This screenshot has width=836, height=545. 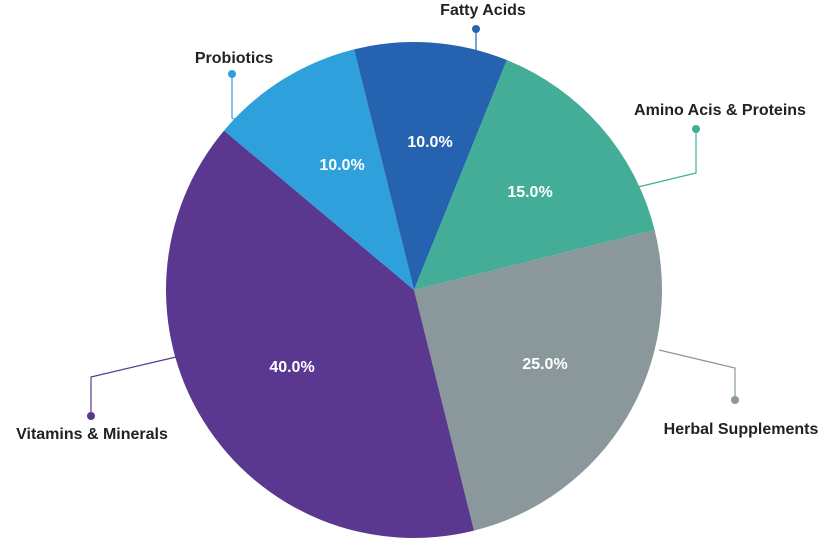 What do you see at coordinates (483, 10) in the screenshot?
I see `category-label: Fatty Acids` at bounding box center [483, 10].